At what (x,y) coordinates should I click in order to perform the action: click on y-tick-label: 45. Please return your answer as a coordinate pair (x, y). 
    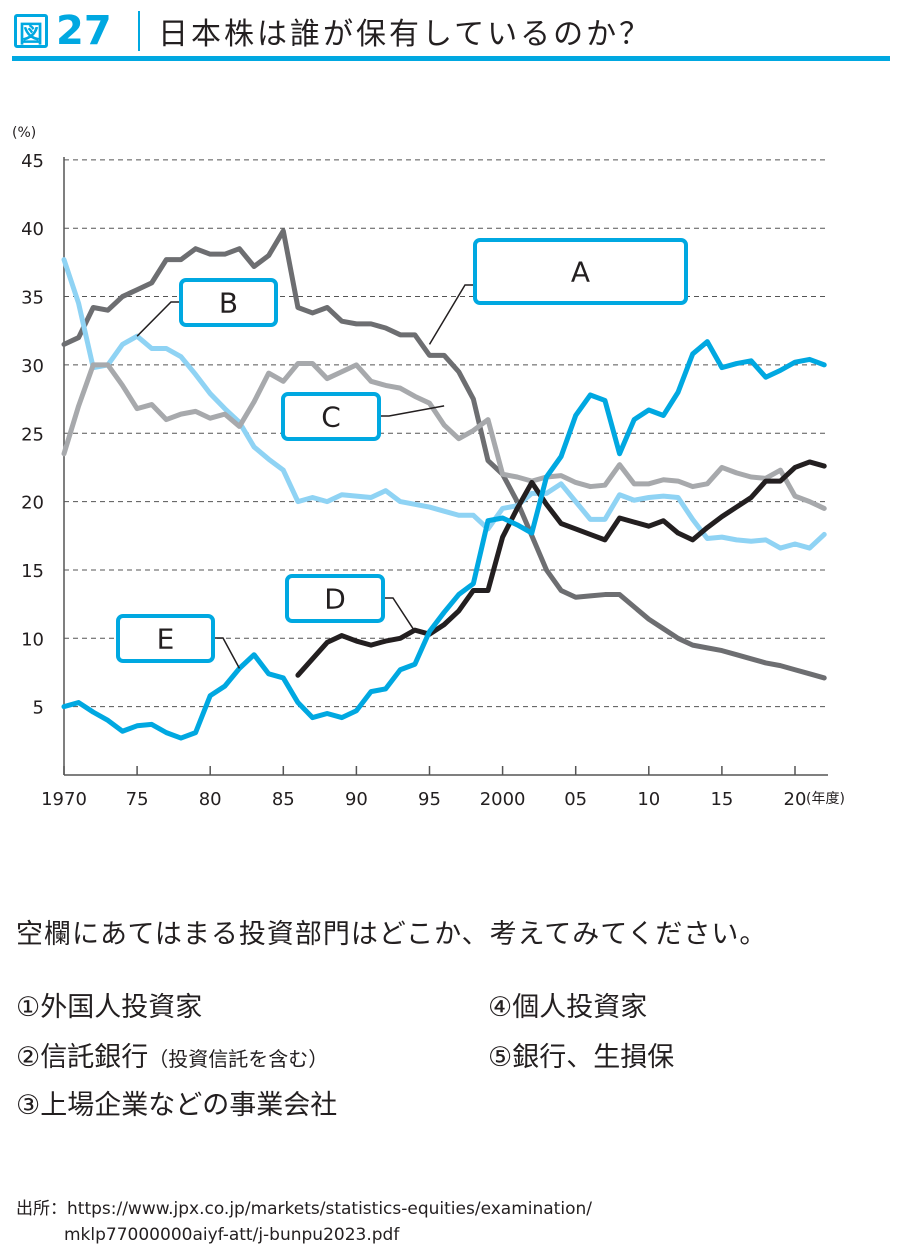
    Looking at the image, I should click on (32, 161).